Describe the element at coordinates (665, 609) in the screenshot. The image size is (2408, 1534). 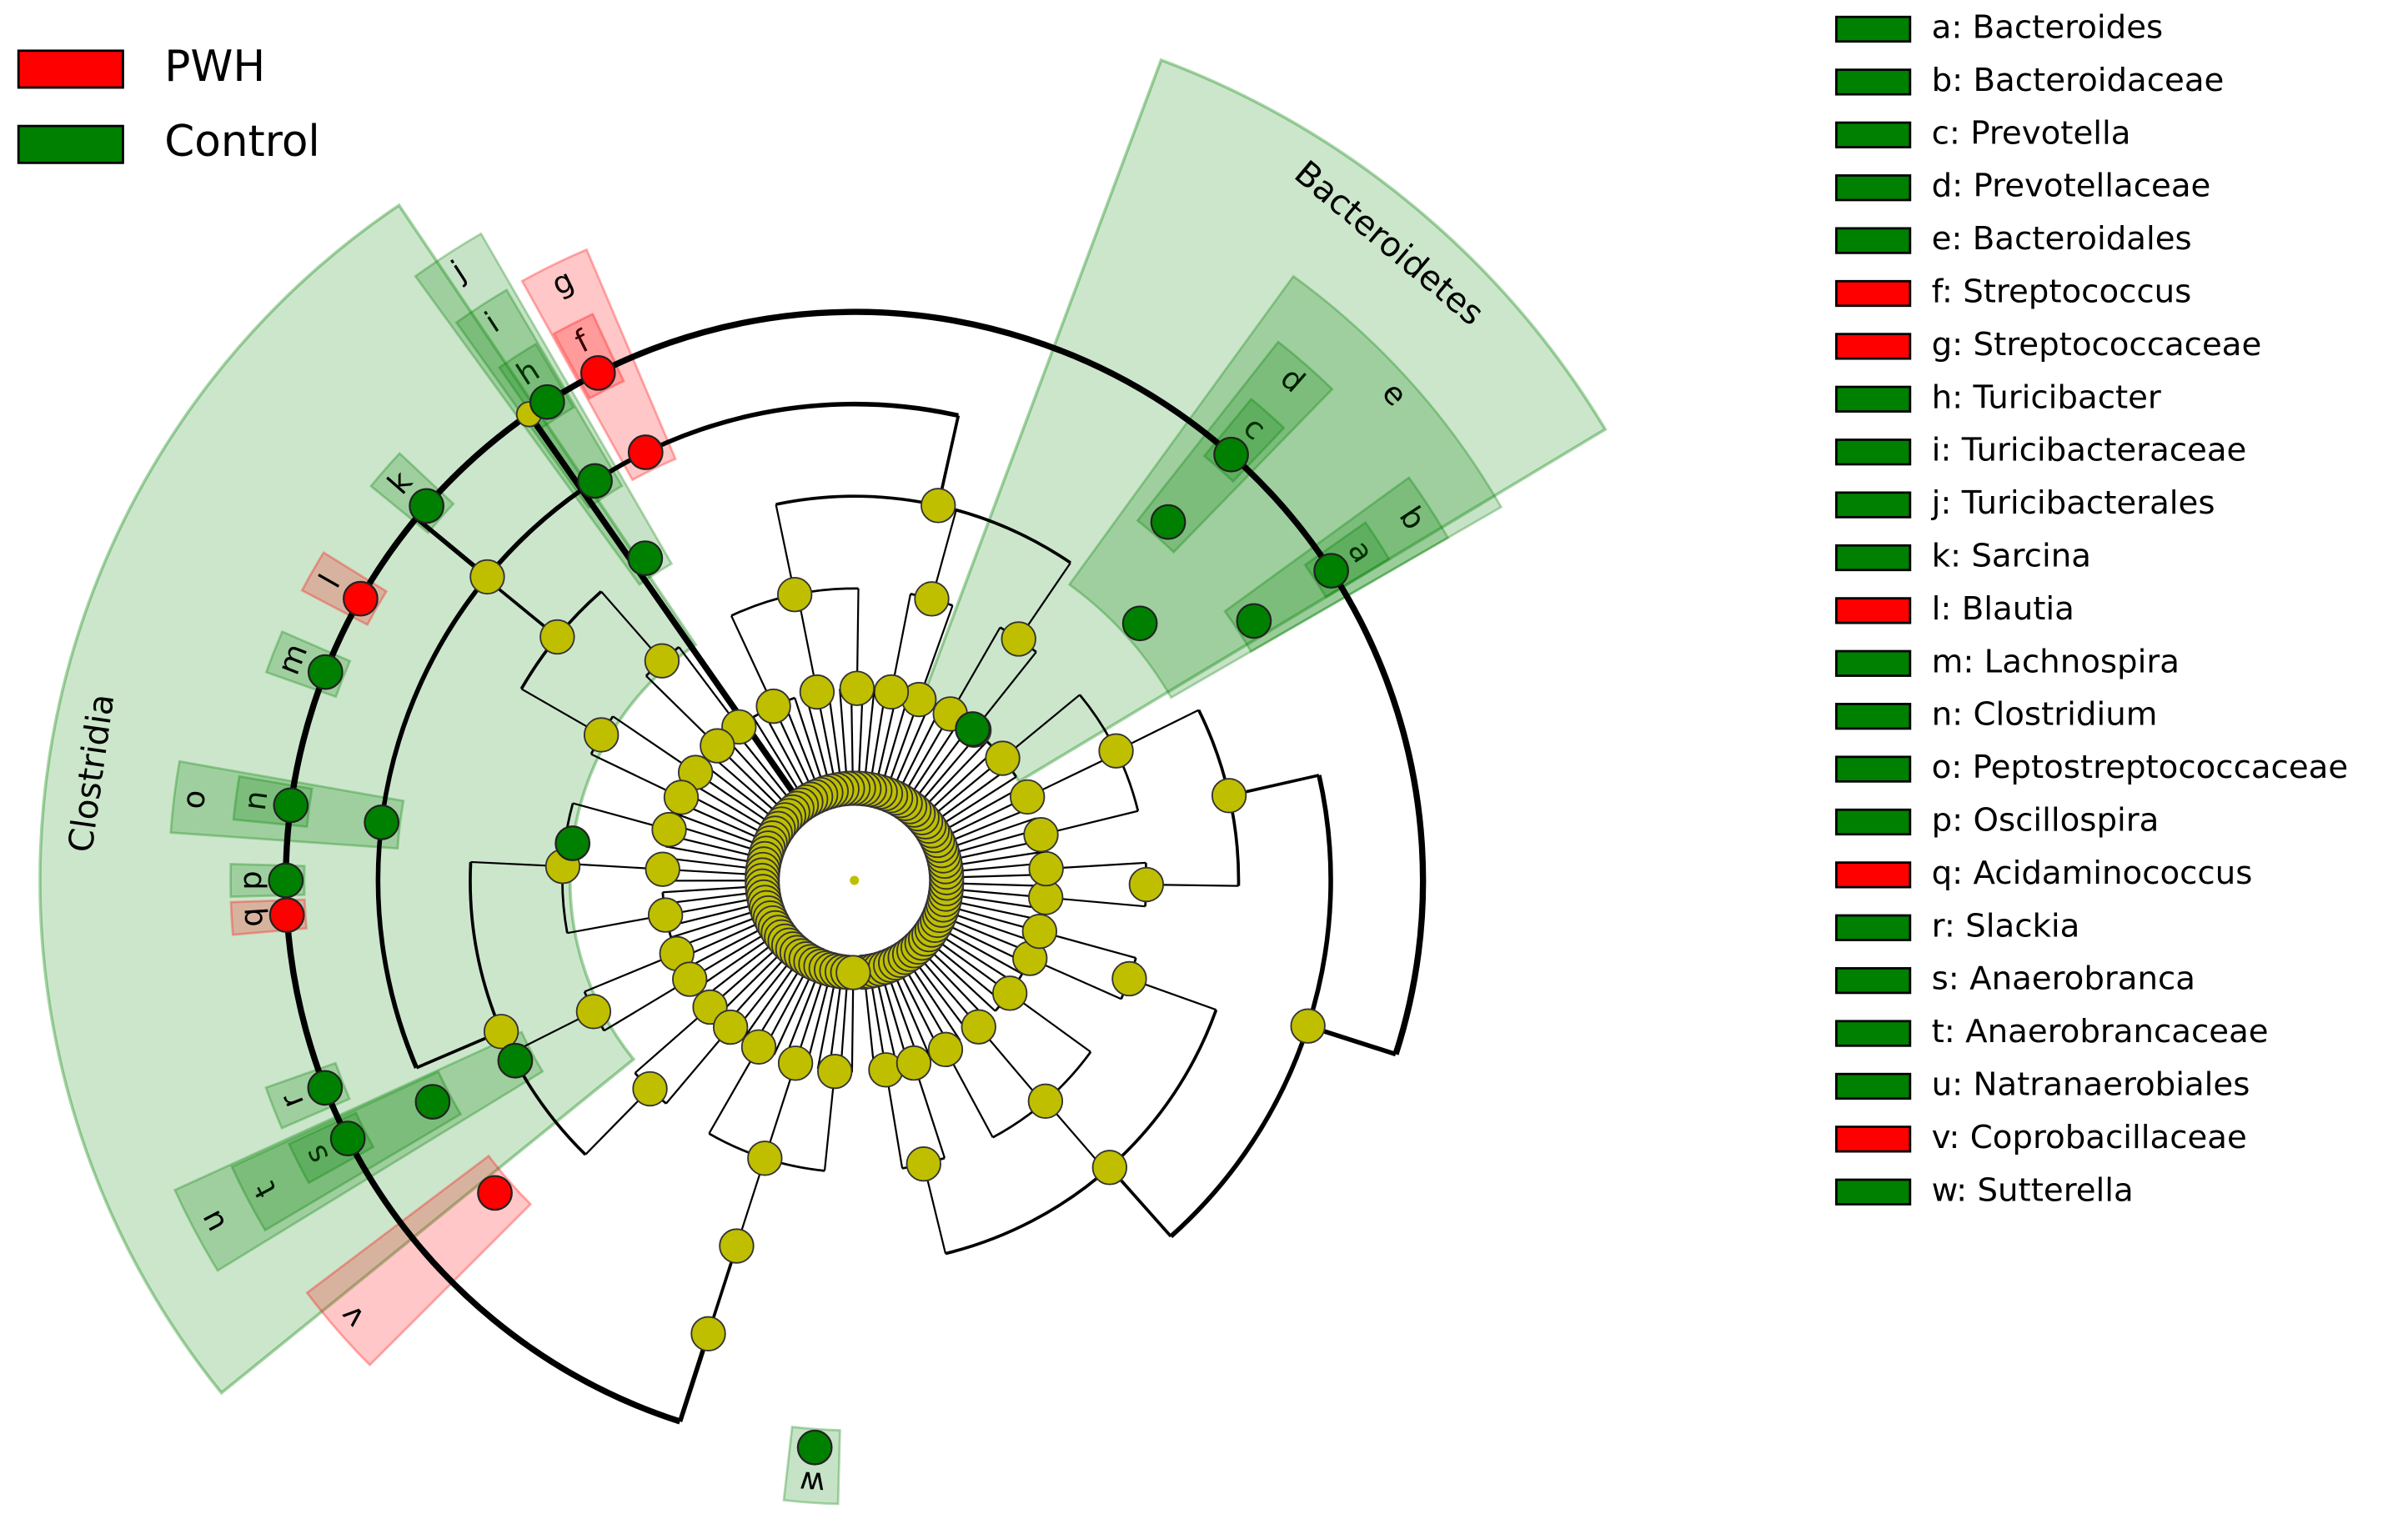
I see `branch` at that location.